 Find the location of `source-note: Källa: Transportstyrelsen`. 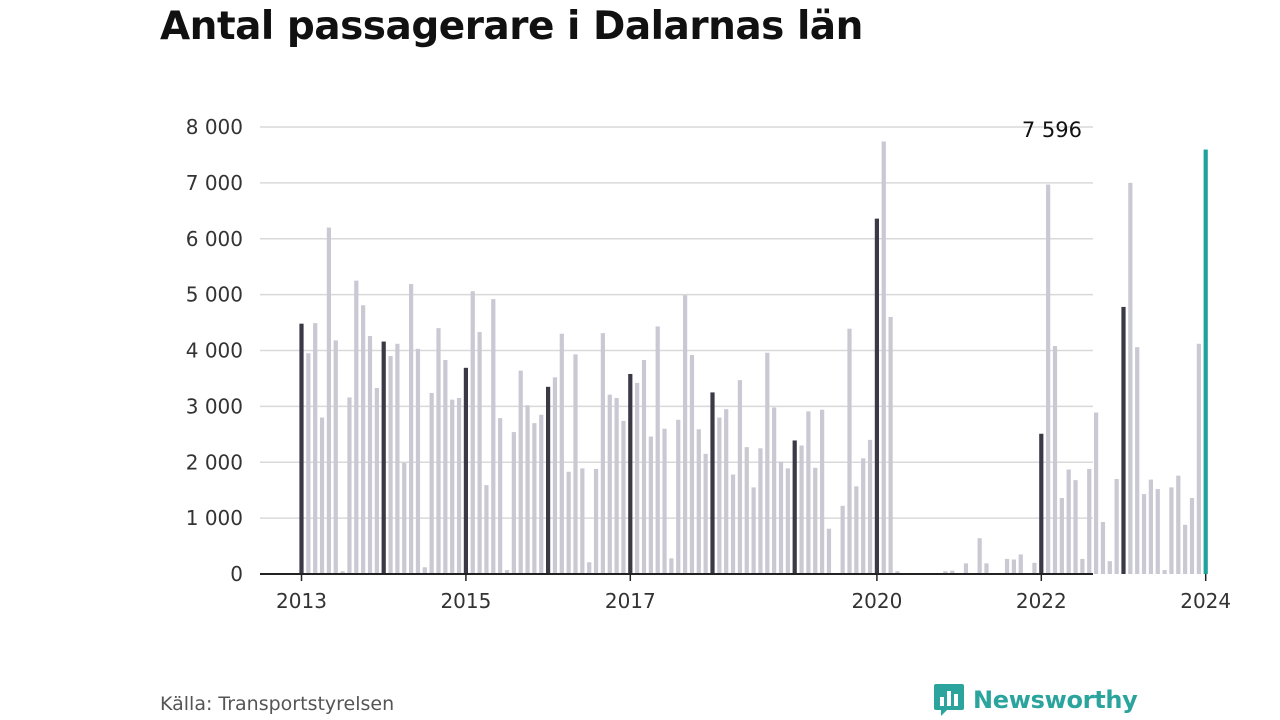

source-note: Källa: Transportstyrelsen is located at coordinates (277, 704).